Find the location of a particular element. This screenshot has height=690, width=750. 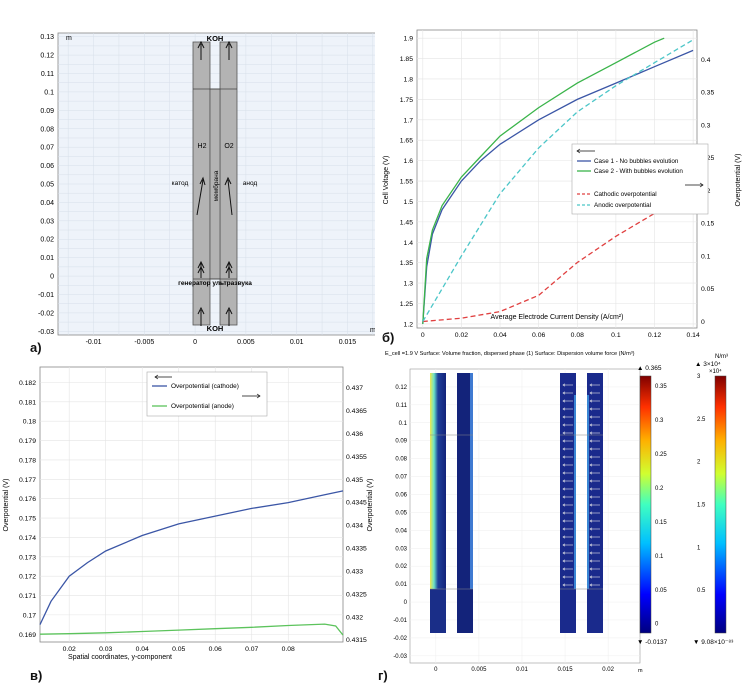

x-tick-label: 0.1 is located at coordinates (616, 335).